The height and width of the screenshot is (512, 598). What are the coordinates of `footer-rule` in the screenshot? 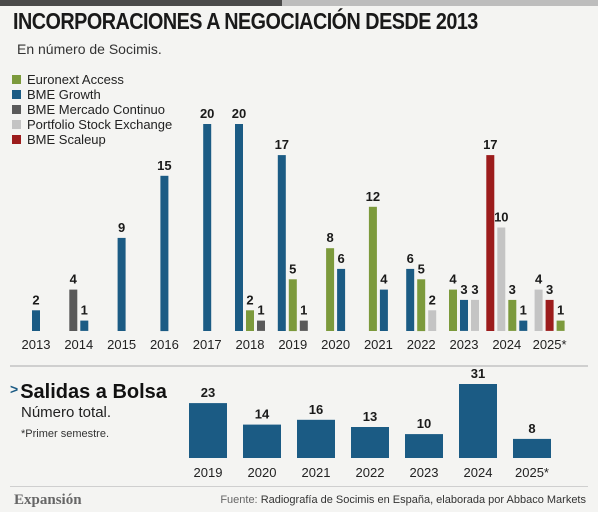 It's located at (299, 486).